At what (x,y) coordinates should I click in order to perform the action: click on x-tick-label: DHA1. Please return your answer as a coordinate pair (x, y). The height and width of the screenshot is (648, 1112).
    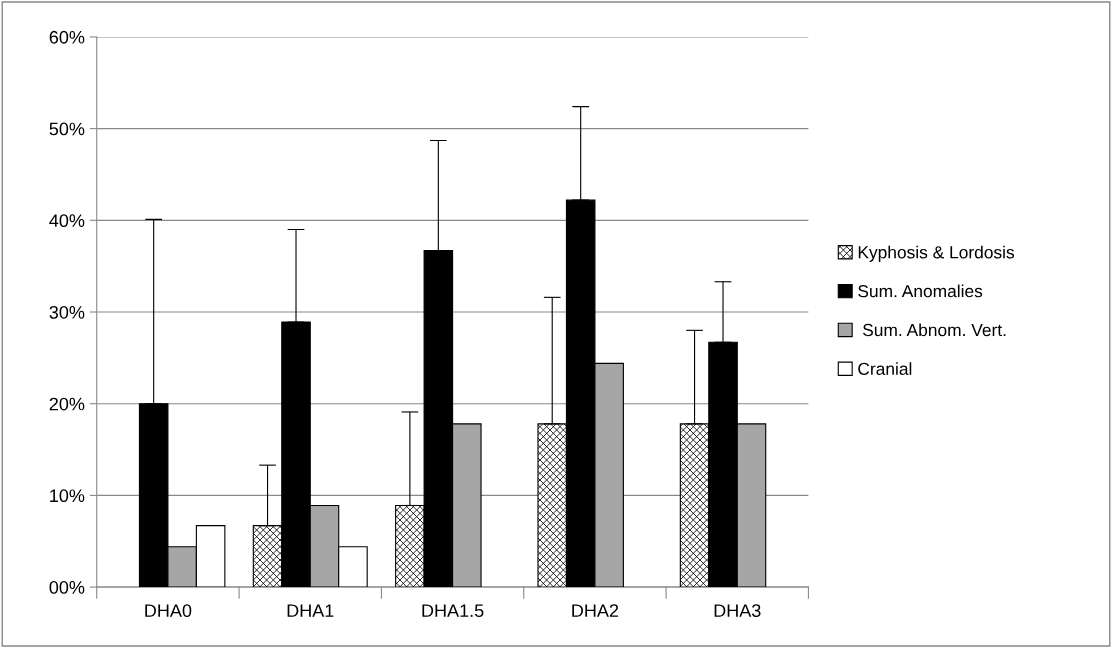
    Looking at the image, I should click on (310, 610).